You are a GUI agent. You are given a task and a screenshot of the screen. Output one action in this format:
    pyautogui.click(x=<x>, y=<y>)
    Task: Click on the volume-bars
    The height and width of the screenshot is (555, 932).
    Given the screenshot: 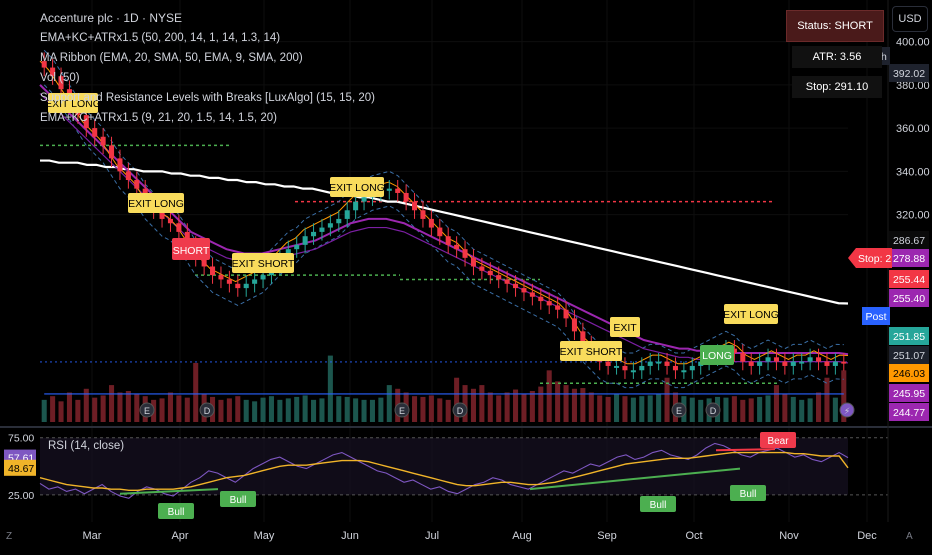 What is the action you would take?
    pyautogui.click(x=444, y=388)
    